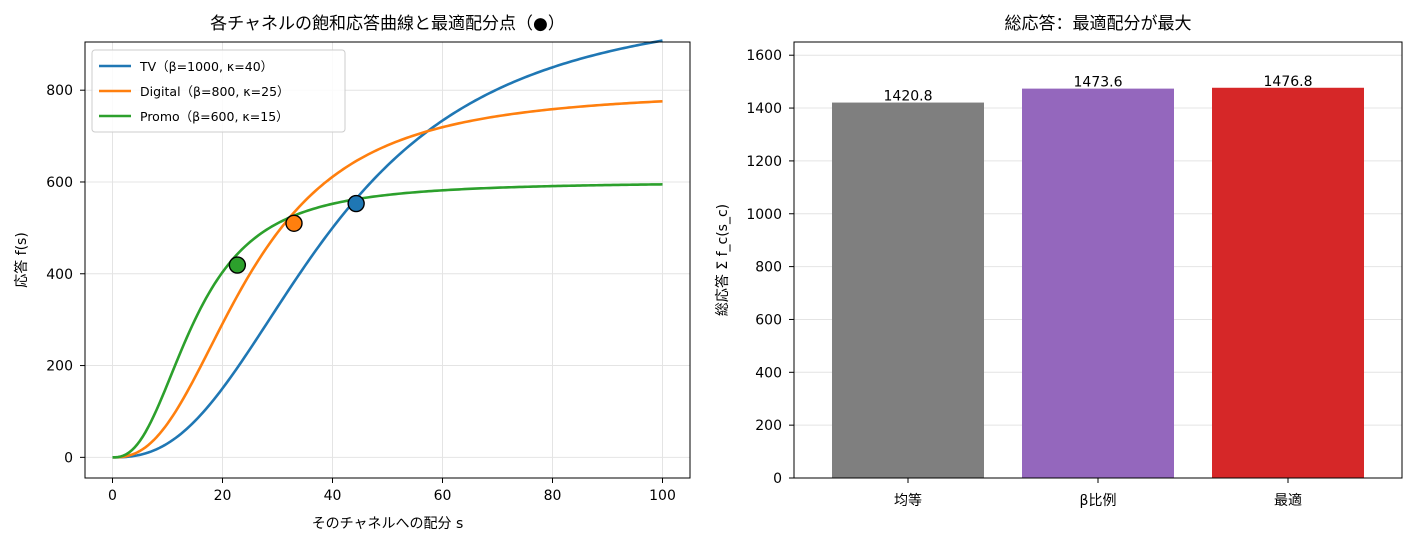  I want to click on right-x-ticks: 均等 β比例 最適, so click(1098, 493).